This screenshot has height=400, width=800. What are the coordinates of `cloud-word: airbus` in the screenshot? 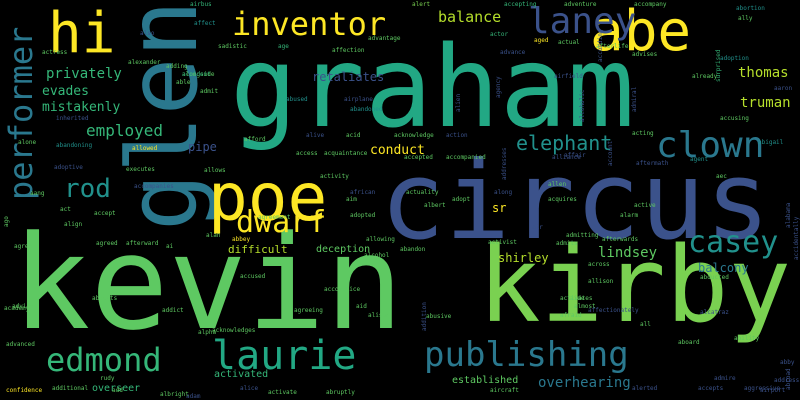 It's located at (201, 4).